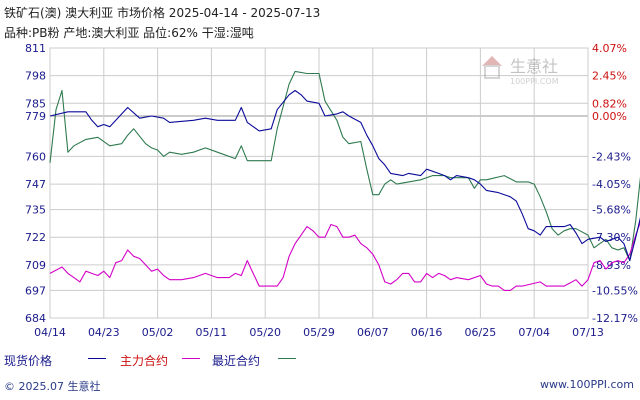 This screenshot has width=640, height=400. Describe the element at coordinates (481, 332) in the screenshot. I see `x-tick-label: 06/25` at that location.